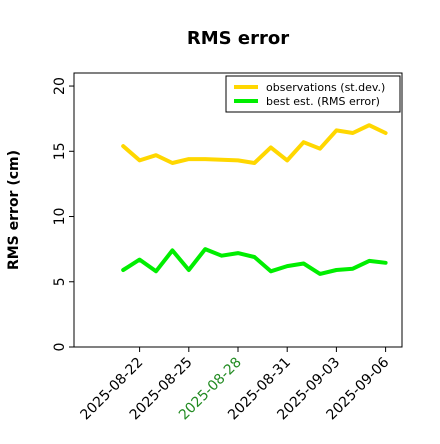  Describe the element at coordinates (323, 101) in the screenshot. I see `legend-entry-label: best est. (RMS error)` at that location.